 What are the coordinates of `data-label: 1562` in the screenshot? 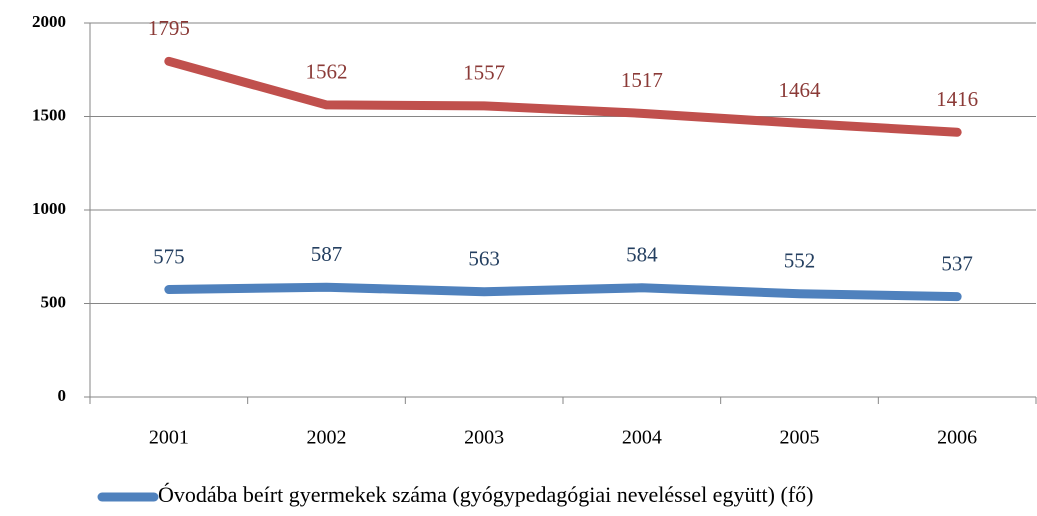 It's located at (327, 72).